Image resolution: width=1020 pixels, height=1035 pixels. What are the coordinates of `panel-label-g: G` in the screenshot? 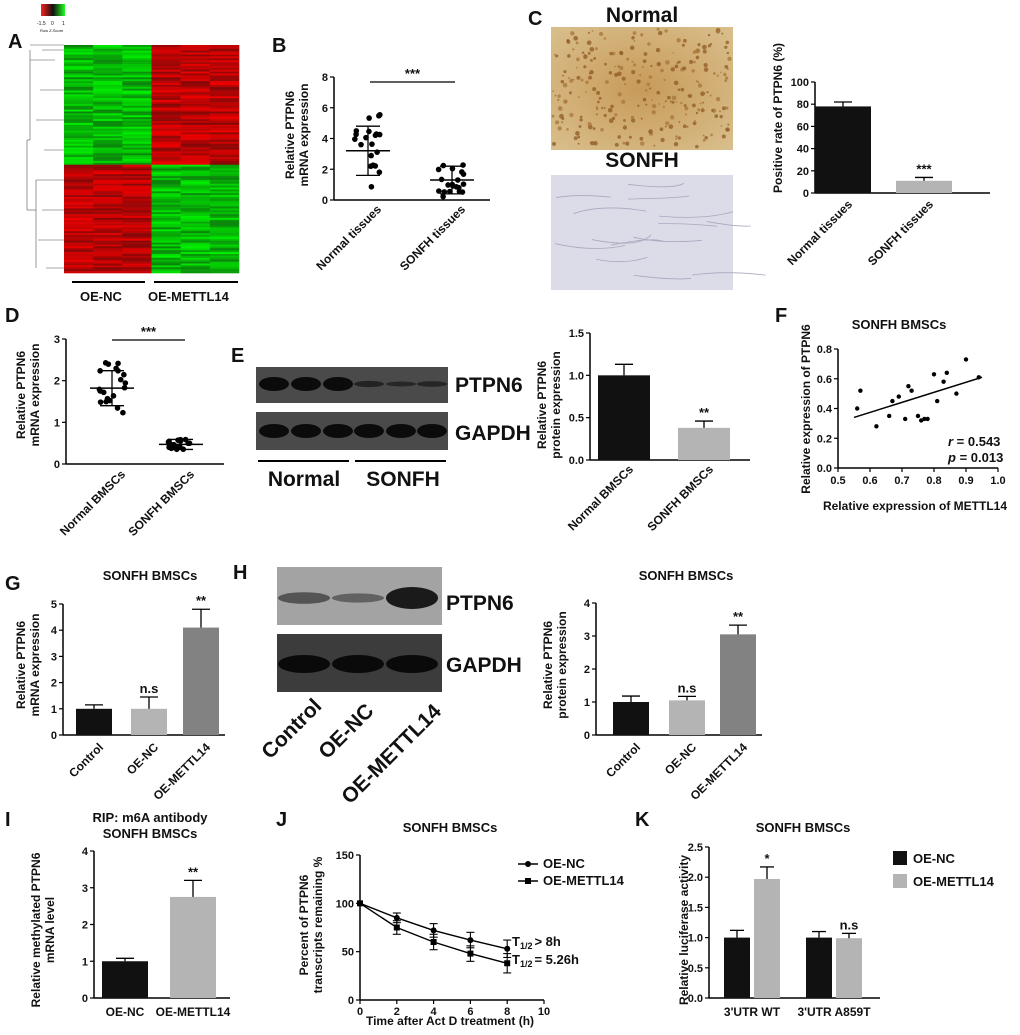 It's located at (13, 584).